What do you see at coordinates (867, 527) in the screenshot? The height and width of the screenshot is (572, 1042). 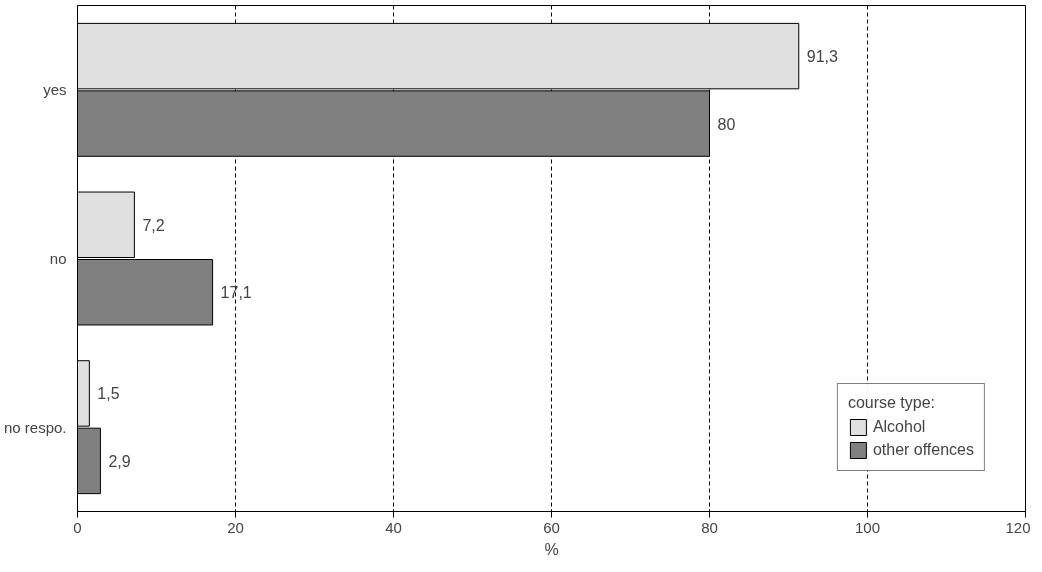 I see `x-tick-label: 100` at bounding box center [867, 527].